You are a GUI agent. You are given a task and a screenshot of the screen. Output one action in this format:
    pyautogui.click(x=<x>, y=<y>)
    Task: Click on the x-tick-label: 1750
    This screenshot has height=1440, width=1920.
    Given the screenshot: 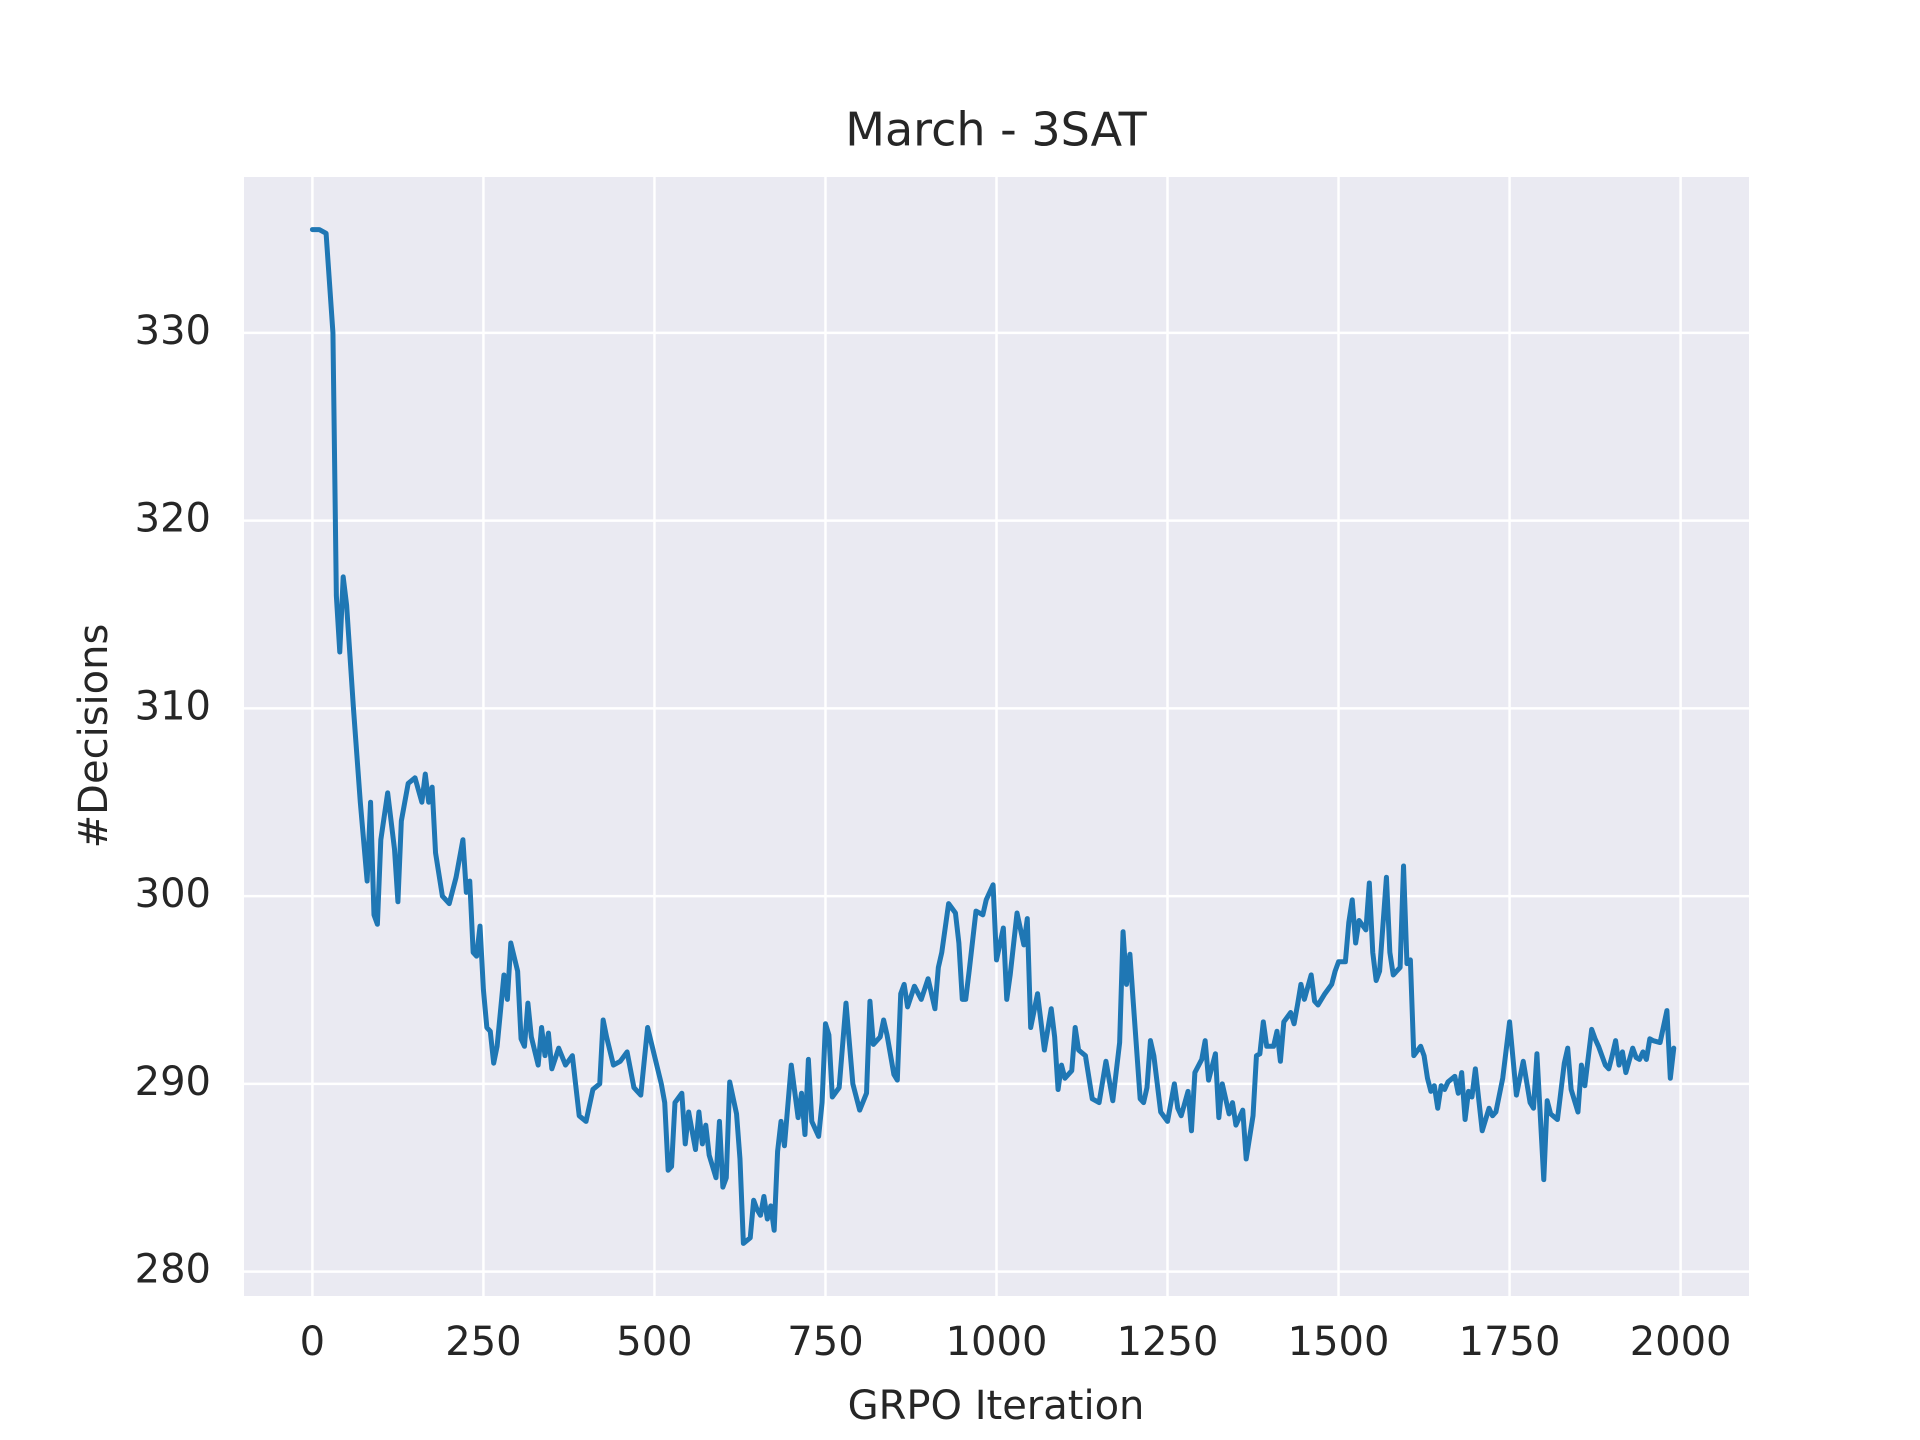 What is the action you would take?
    pyautogui.click(x=1510, y=1342)
    